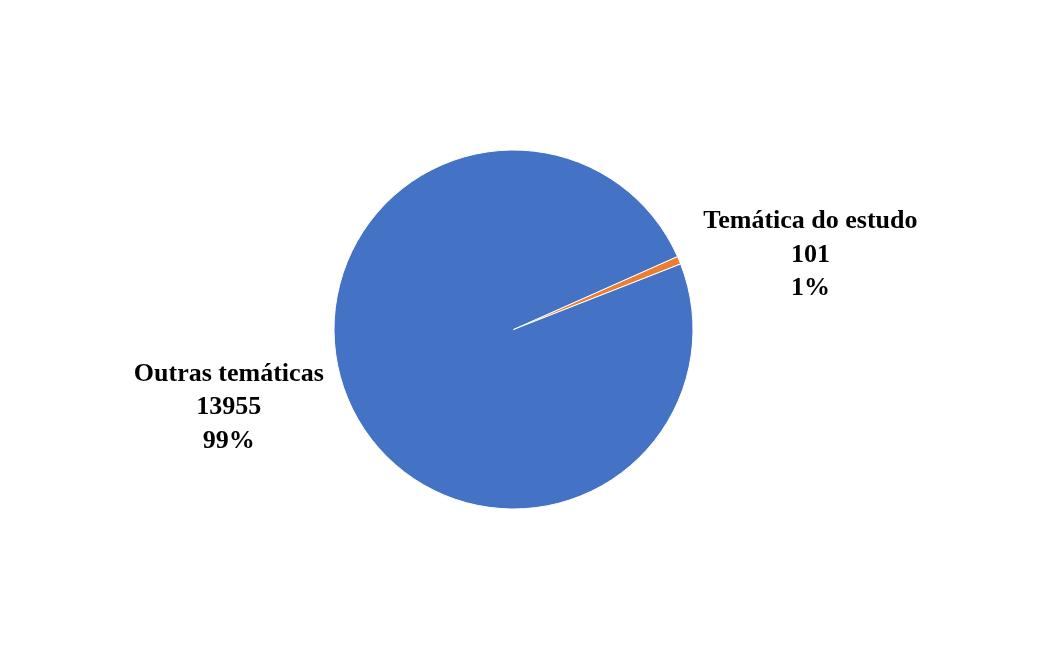 The image size is (1051, 659). What do you see at coordinates (810, 270) in the screenshot?
I see `data-label: 101 1%` at bounding box center [810, 270].